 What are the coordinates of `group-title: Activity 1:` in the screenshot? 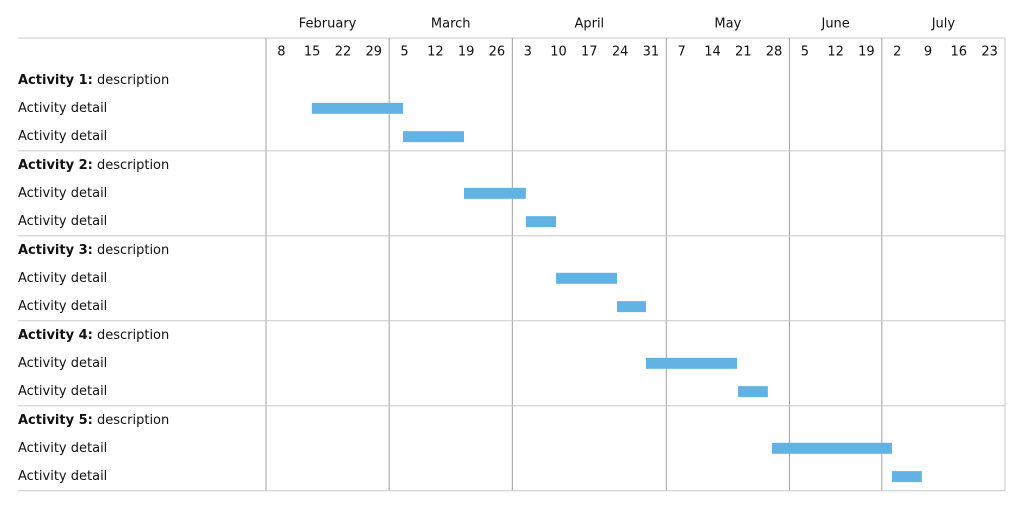 It's located at (55, 80).